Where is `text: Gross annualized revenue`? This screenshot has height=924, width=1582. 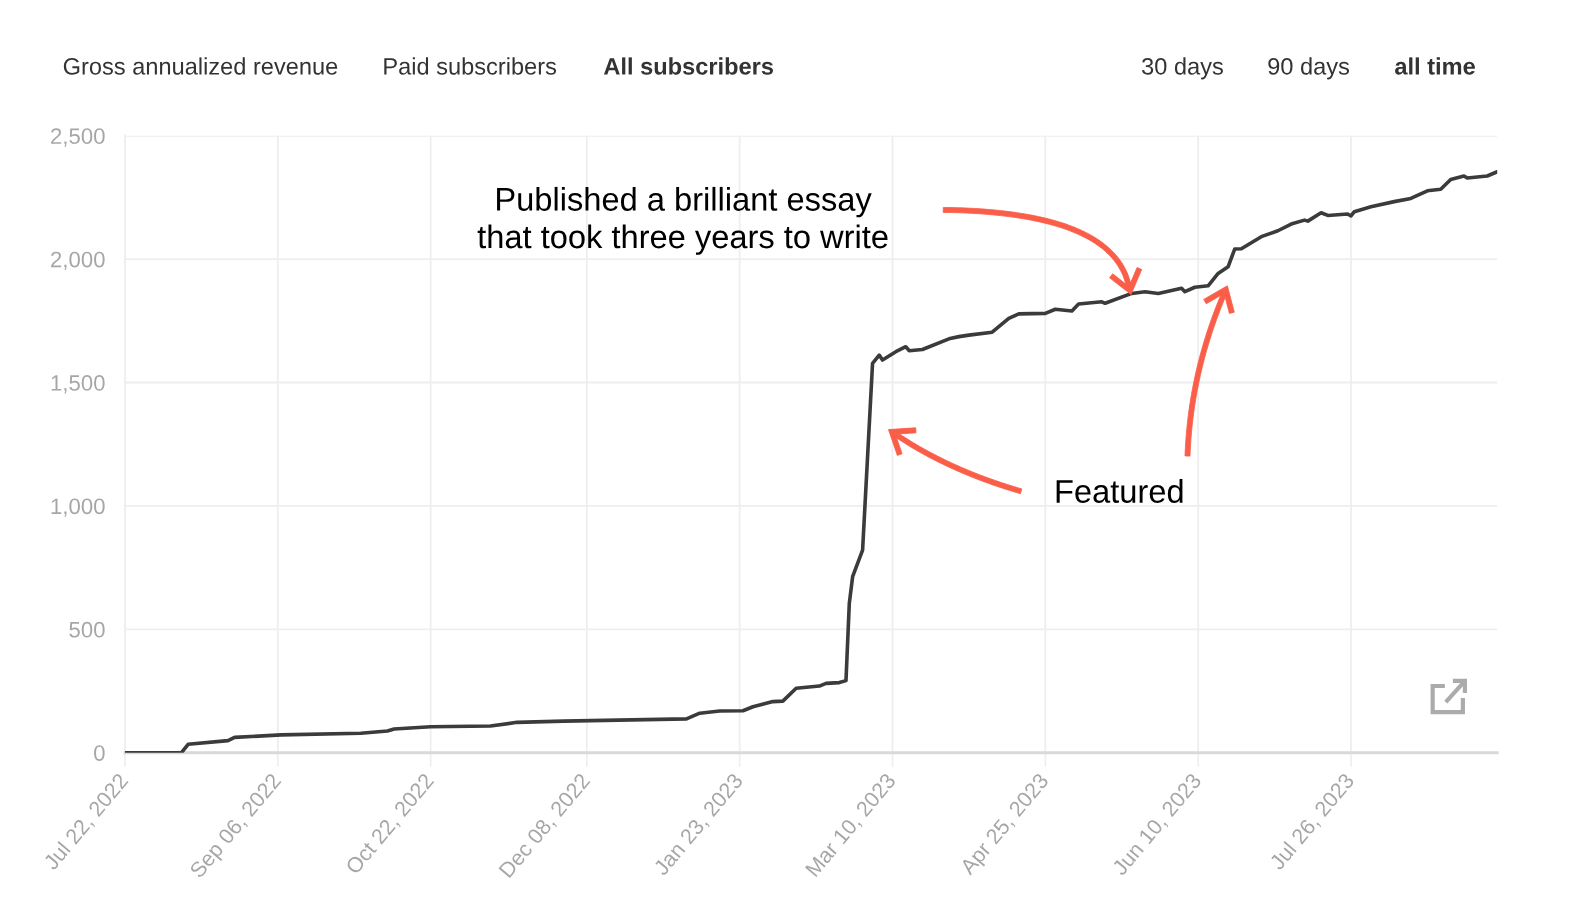
text: Gross annualized revenue is located at coordinates (200, 66).